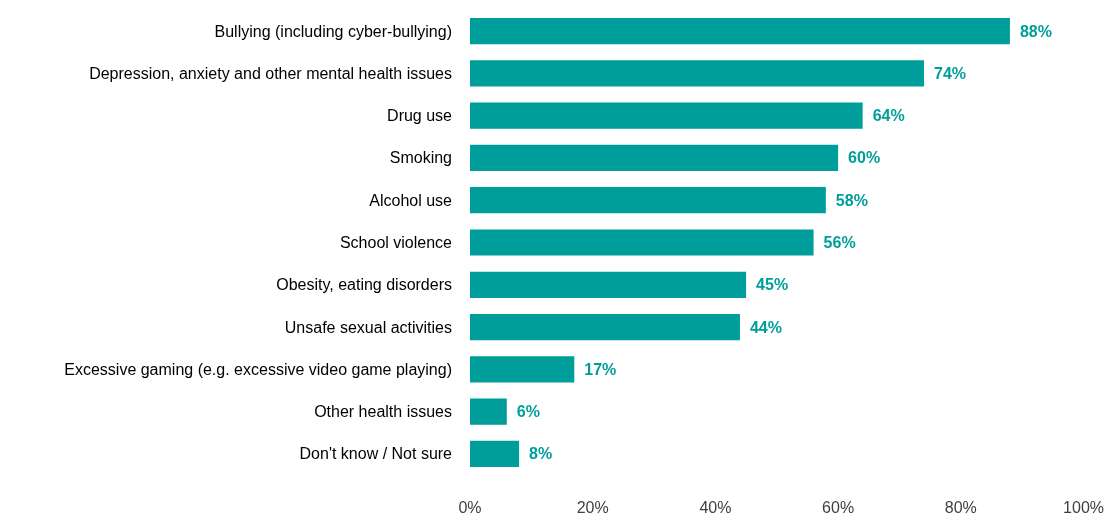  Describe the element at coordinates (368, 327) in the screenshot. I see `y-tick-label: Unsafe sexual activities` at that location.